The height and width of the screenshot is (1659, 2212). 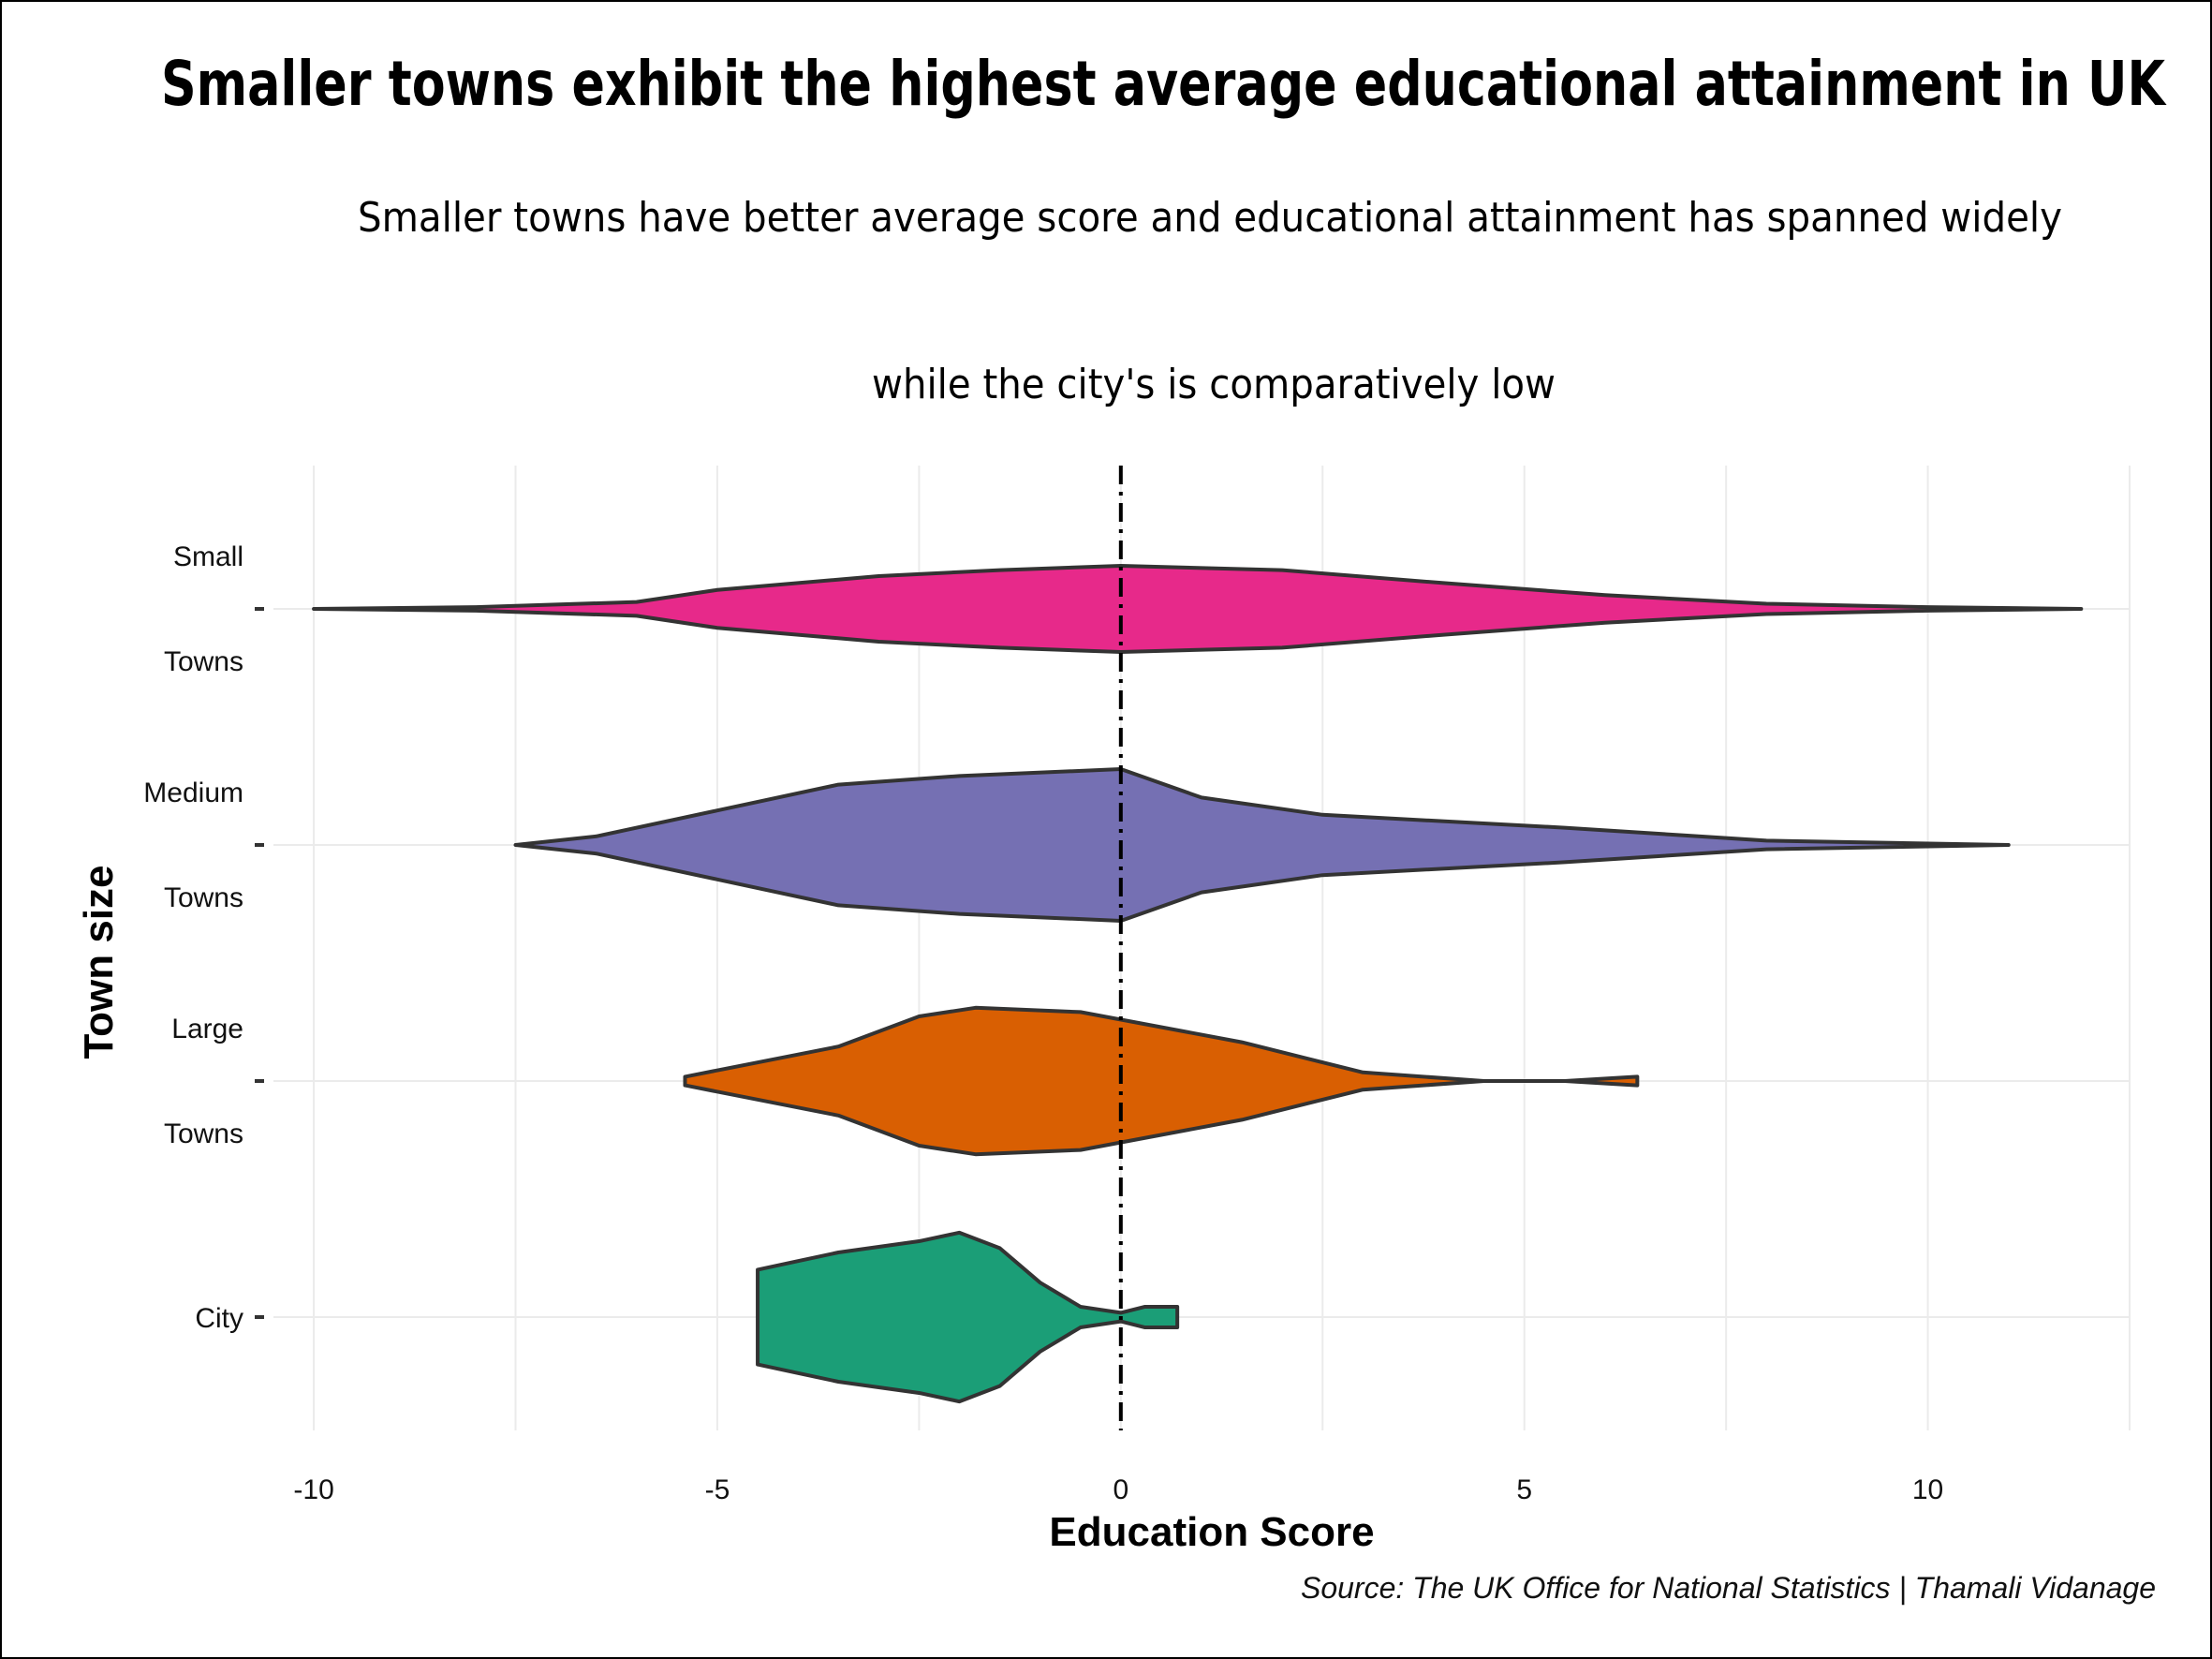 I want to click on y-axis-title: Town size, so click(x=99, y=963).